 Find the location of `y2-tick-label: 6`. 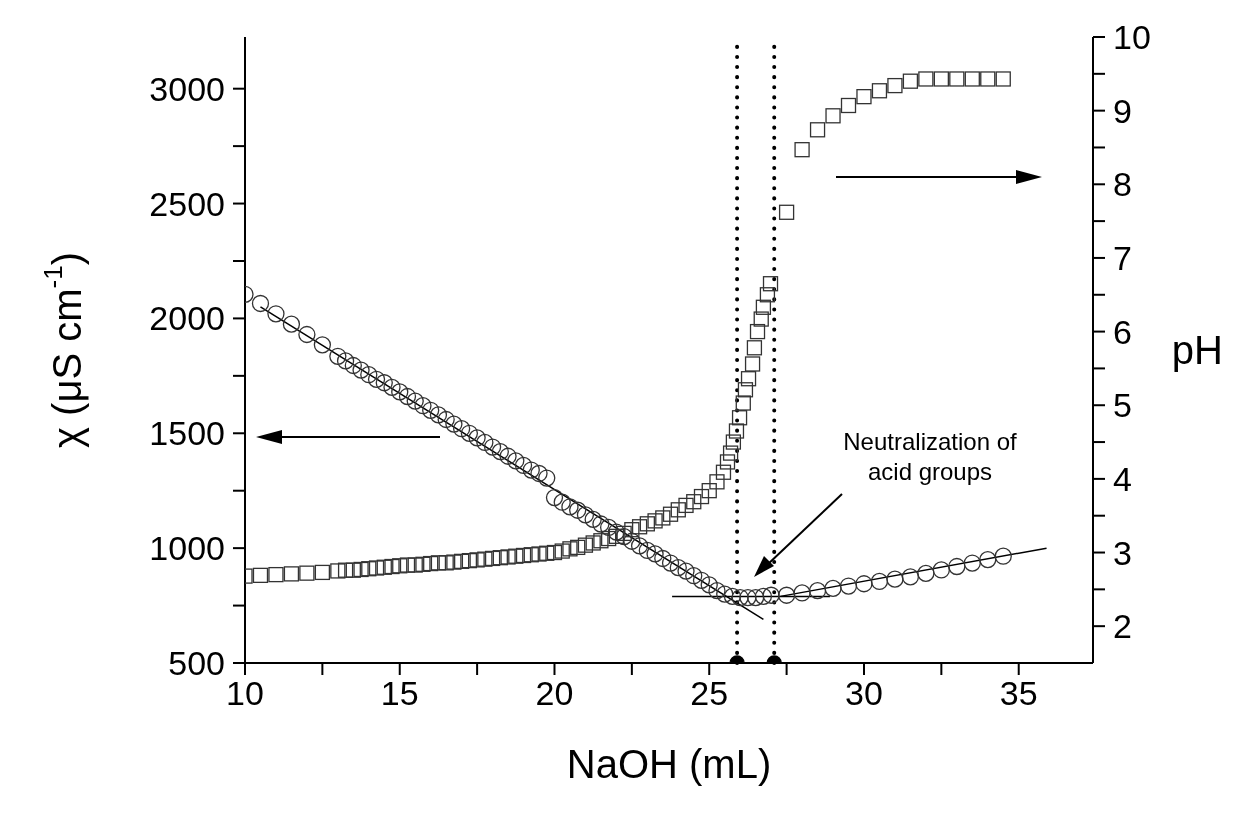

y2-tick-label: 6 is located at coordinates (1122, 331).